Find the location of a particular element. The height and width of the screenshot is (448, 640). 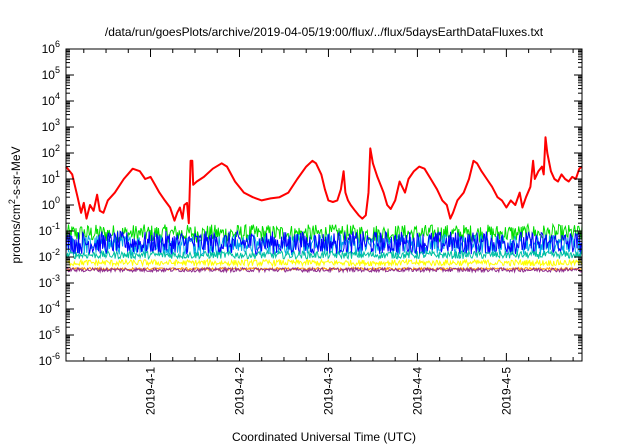

y-tick-label: 10⁶ is located at coordinates (51, 47).